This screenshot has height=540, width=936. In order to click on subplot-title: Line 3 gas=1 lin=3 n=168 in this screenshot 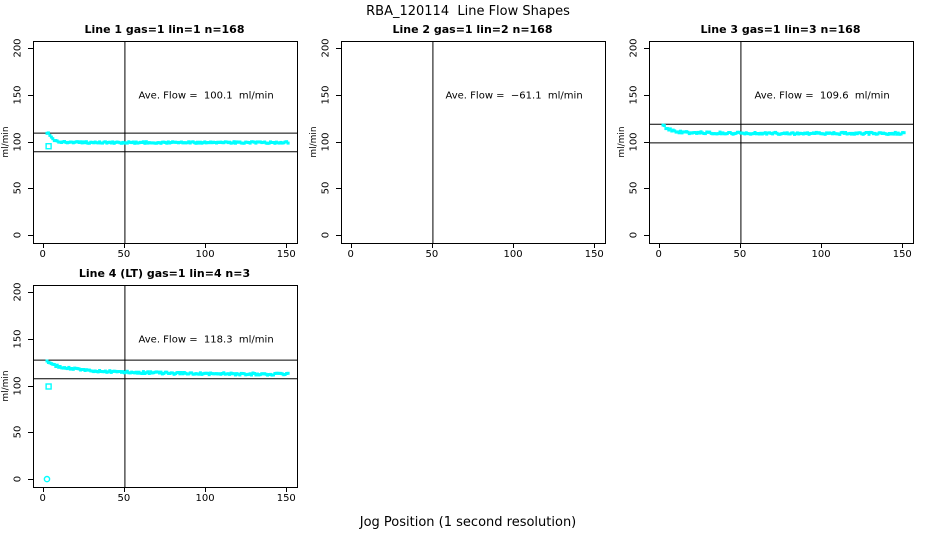, I will do `click(780, 29)`.